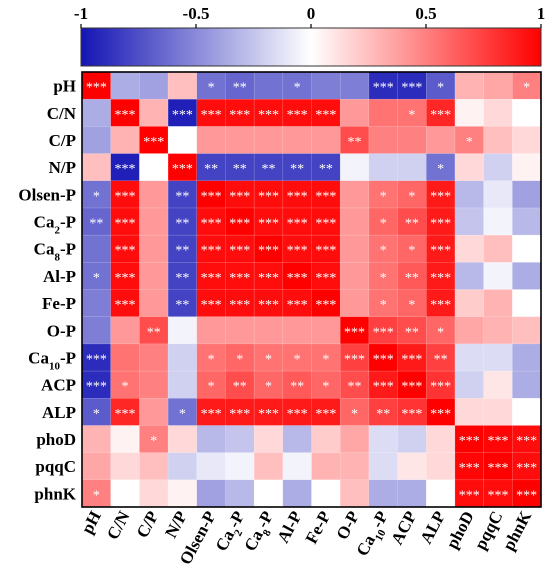 Image resolution: width=550 pixels, height=587 pixels. Describe the element at coordinates (62, 167) in the screenshot. I see `label-text: N/P` at that location.